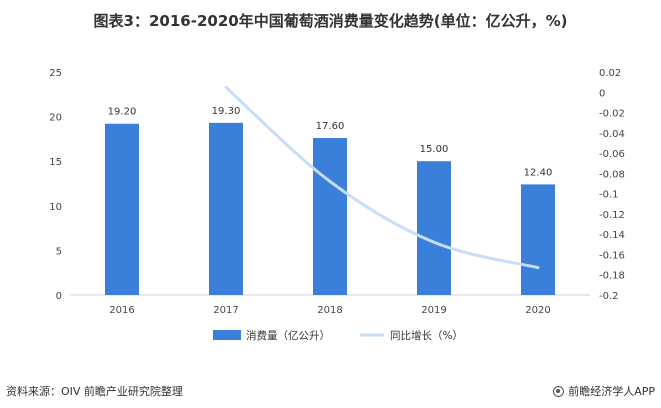 The image size is (661, 408). I want to click on y-left-tick-label: 20, so click(55, 118).